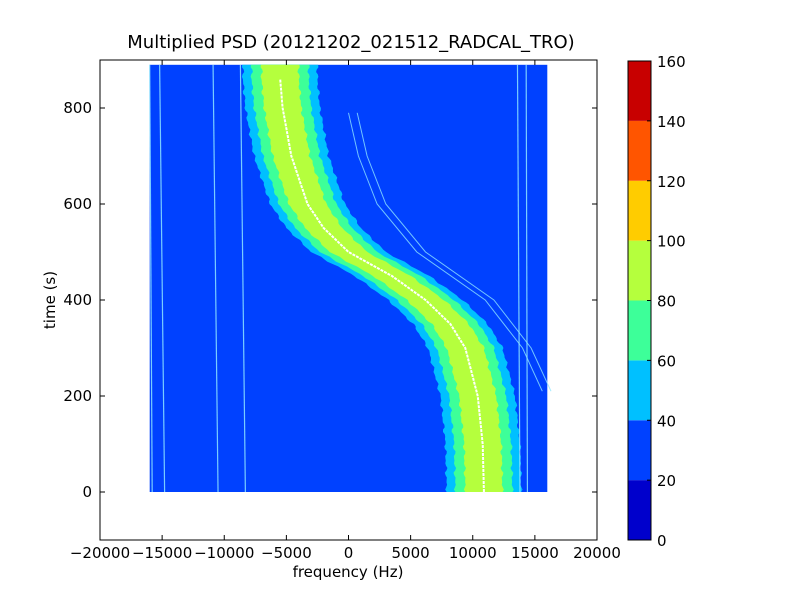 The height and width of the screenshot is (600, 800). I want to click on x-tick-label: 5000, so click(411, 553).